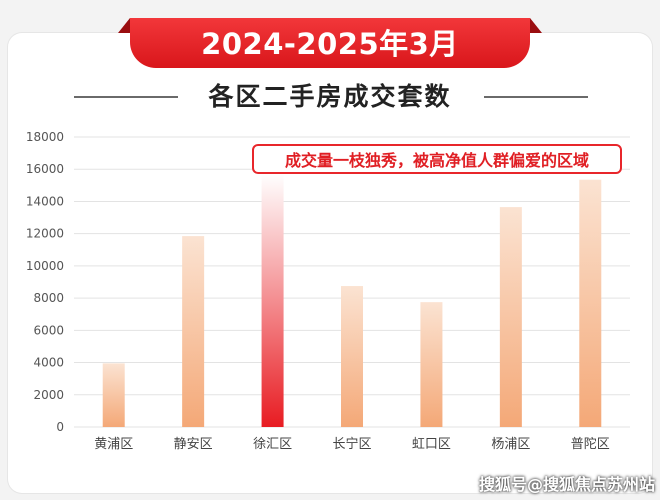 The image size is (660, 500). Describe the element at coordinates (330, 96) in the screenshot. I see `chart-title: 各区二手房成交套数` at that location.